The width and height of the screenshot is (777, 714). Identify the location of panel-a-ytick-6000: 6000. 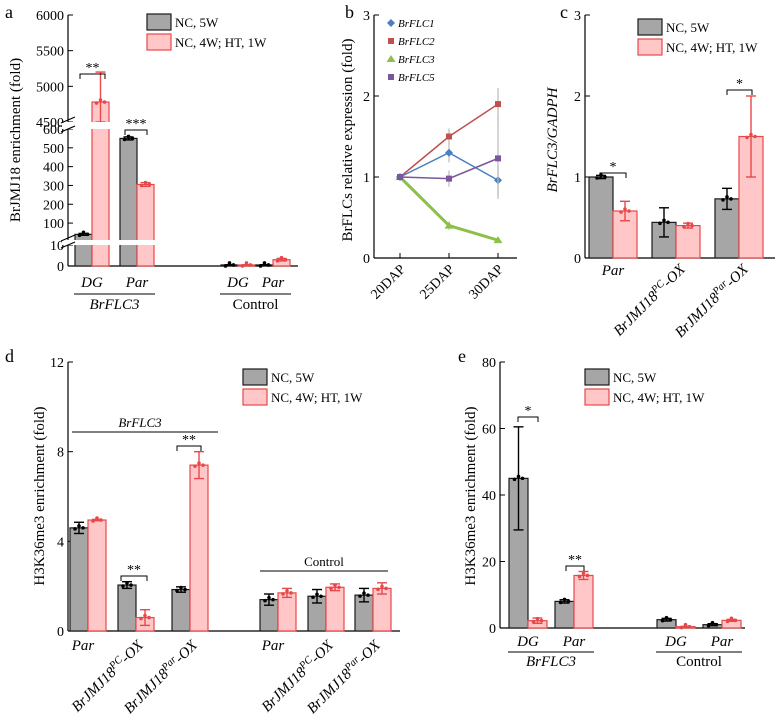
(50, 16).